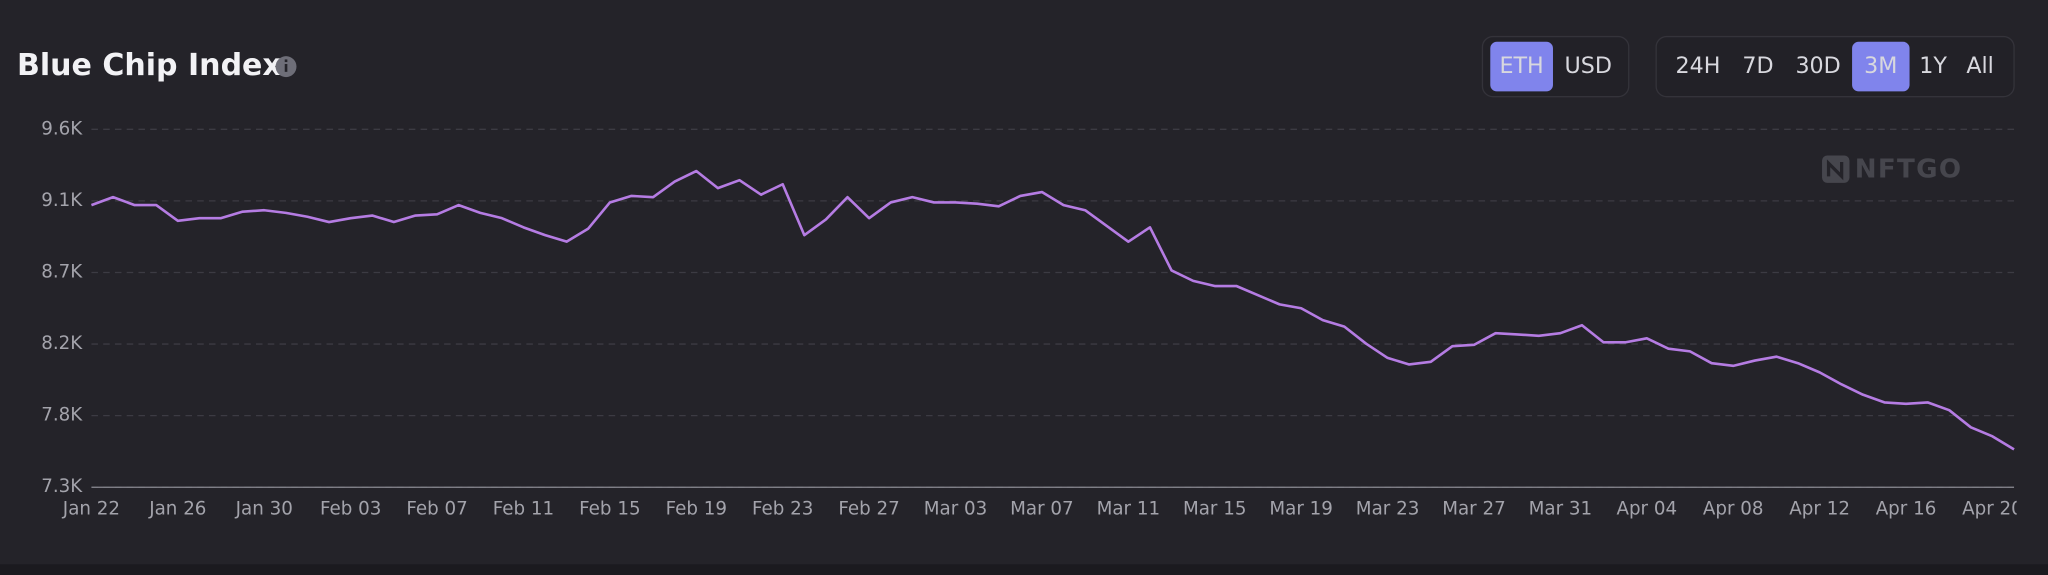  What do you see at coordinates (177, 508) in the screenshot?
I see `x-tick-label: Jan 26` at bounding box center [177, 508].